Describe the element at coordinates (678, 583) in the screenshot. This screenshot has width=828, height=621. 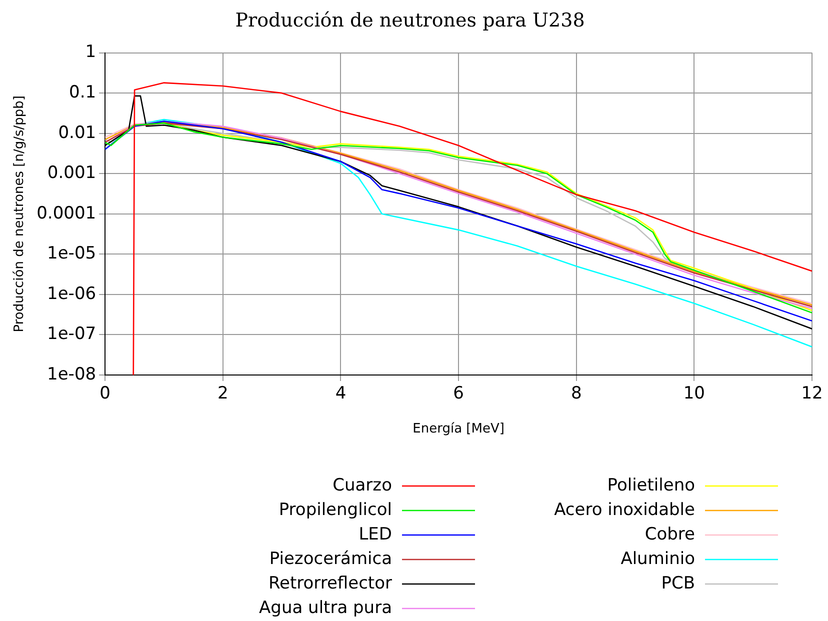
I see `legend-label: PCB` at that location.